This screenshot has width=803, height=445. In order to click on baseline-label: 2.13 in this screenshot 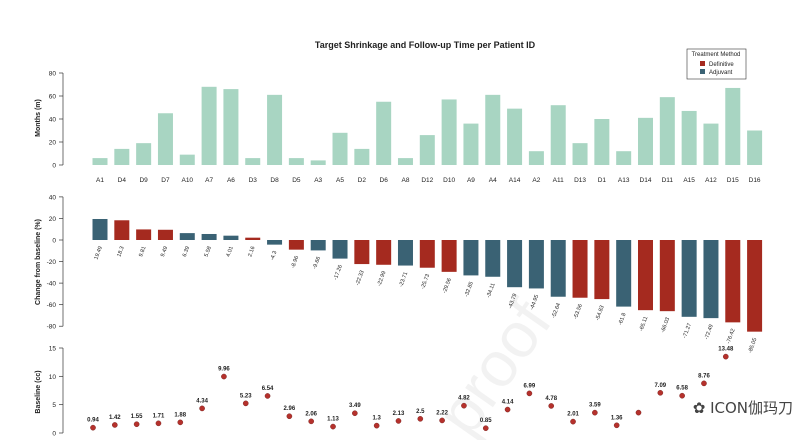, I will do `click(399, 414)`.